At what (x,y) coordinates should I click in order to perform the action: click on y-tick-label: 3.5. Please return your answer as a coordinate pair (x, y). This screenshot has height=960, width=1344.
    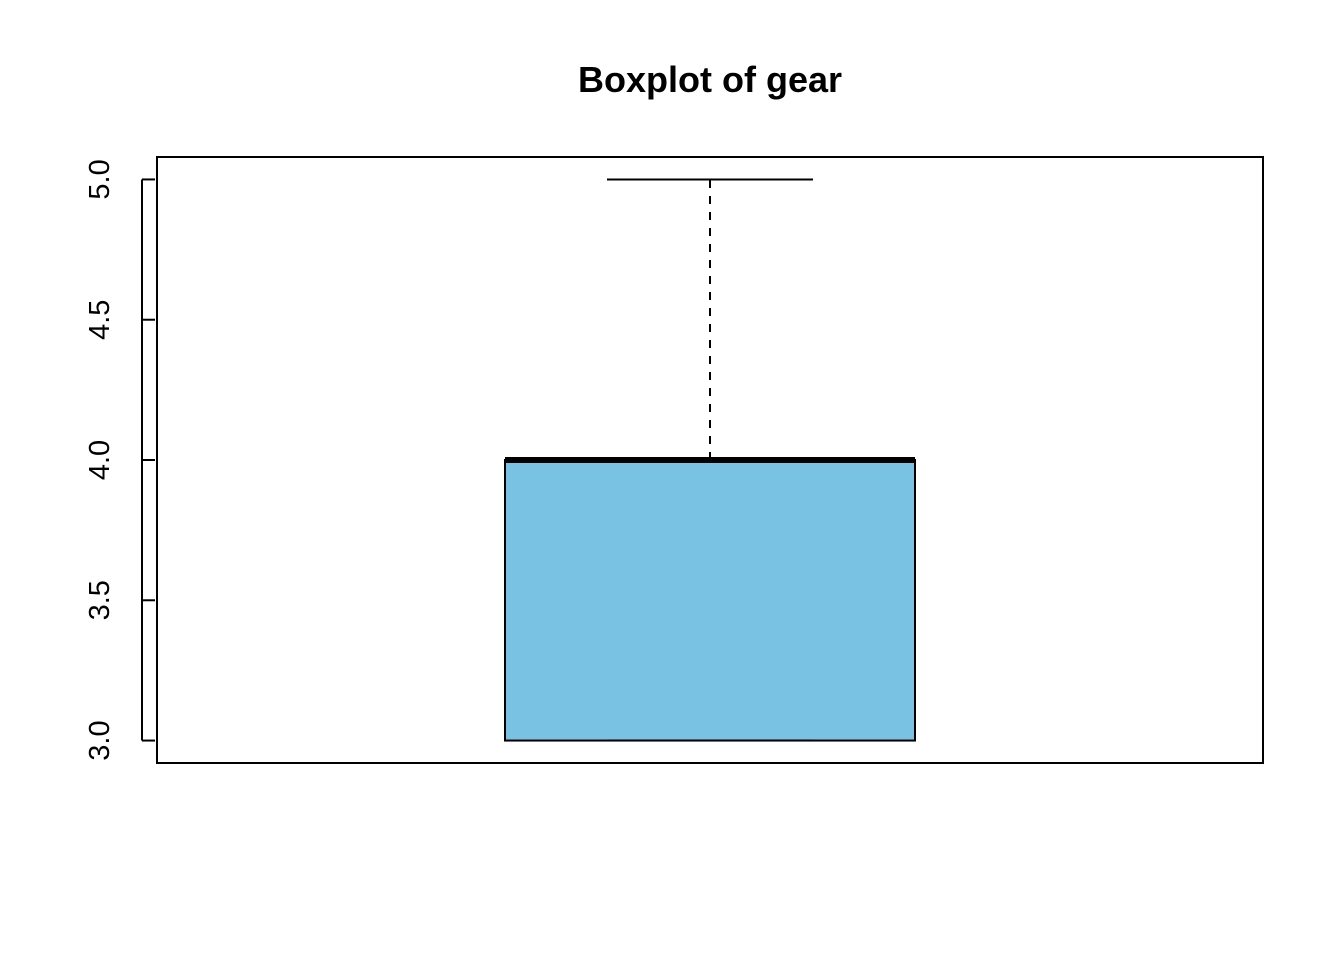
    Looking at the image, I should click on (100, 600).